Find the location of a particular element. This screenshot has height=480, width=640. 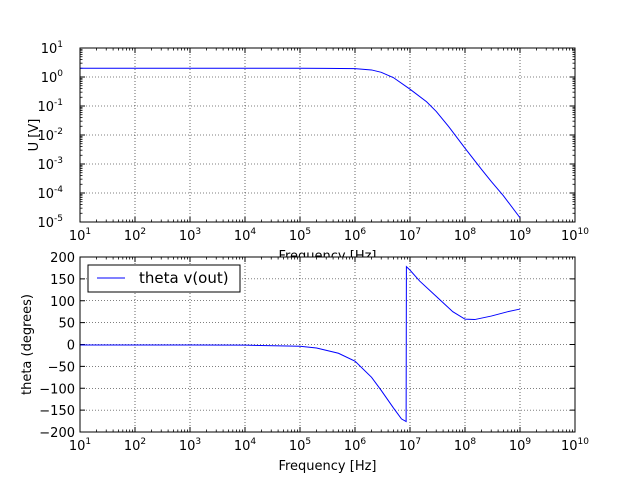

magnitude-y-tick-label: 10⁻³ is located at coordinates (50, 164).